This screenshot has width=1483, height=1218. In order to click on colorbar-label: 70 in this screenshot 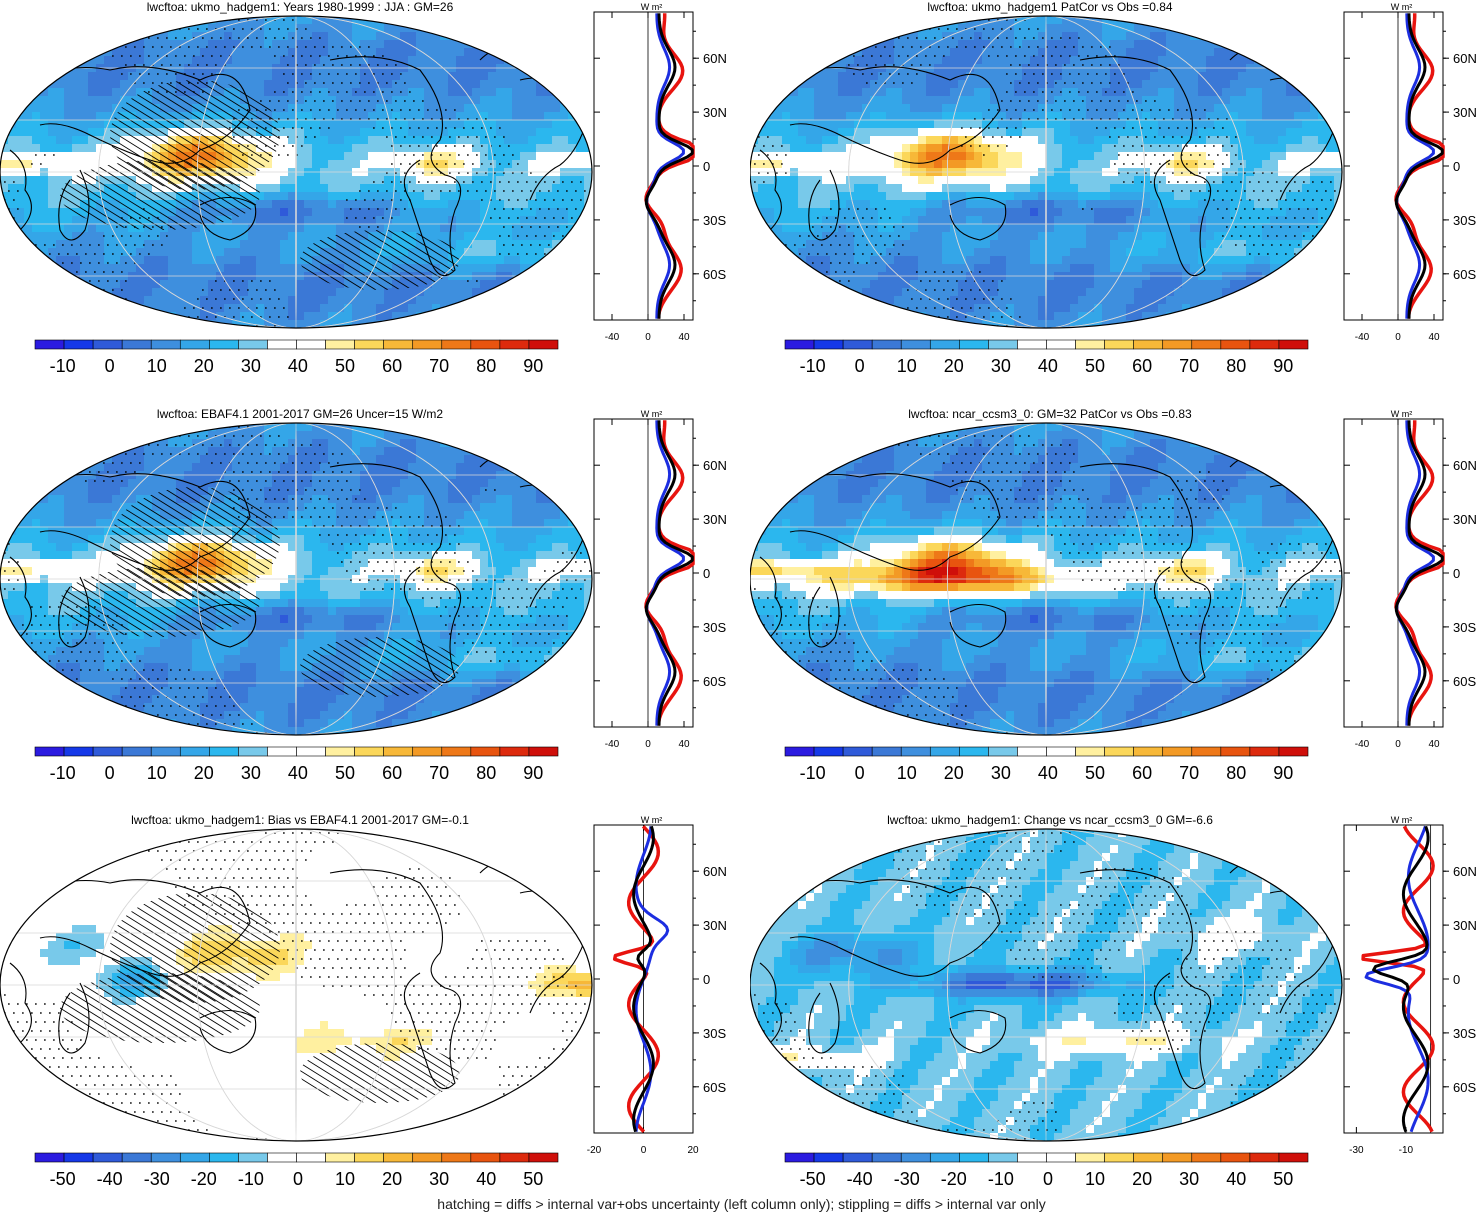, I will do `click(1189, 366)`.